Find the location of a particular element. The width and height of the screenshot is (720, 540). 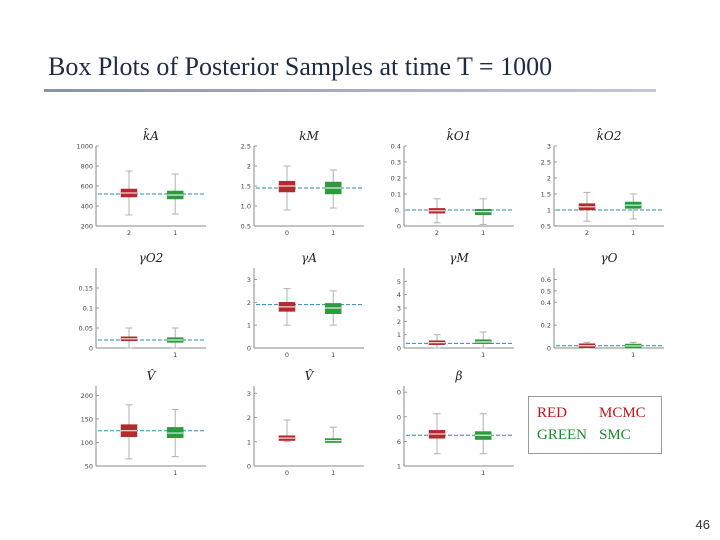

y-tick-label: 5 is located at coordinates (399, 282).